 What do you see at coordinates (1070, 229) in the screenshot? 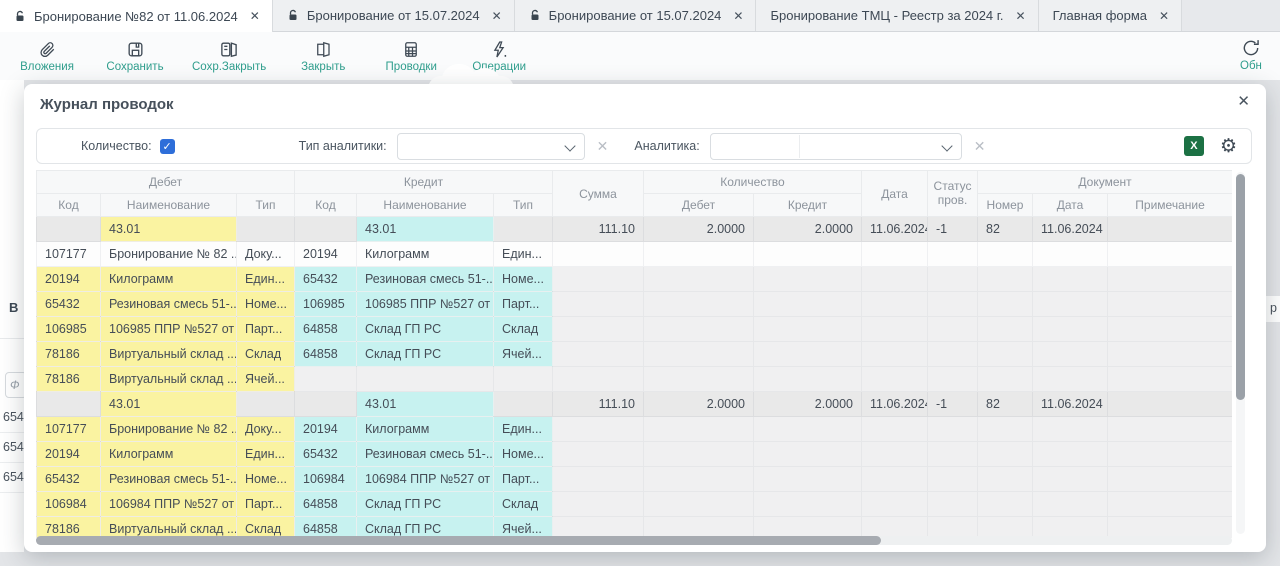
I see `cell-doc-date: 11.06.2024` at bounding box center [1070, 229].